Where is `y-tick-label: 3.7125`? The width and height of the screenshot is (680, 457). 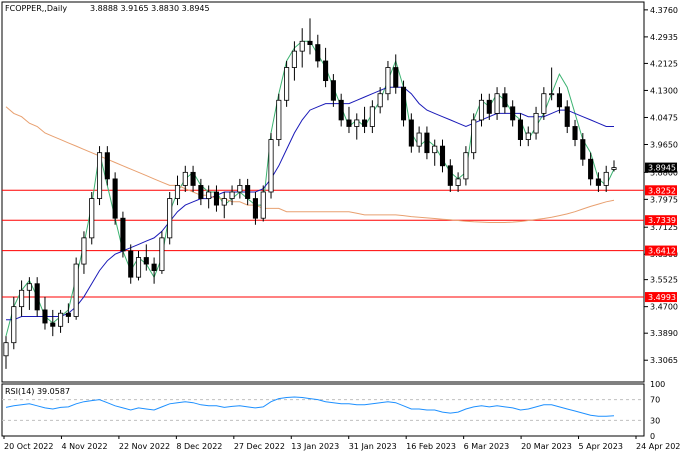 y-tick-label: 3.7125 is located at coordinates (664, 227).